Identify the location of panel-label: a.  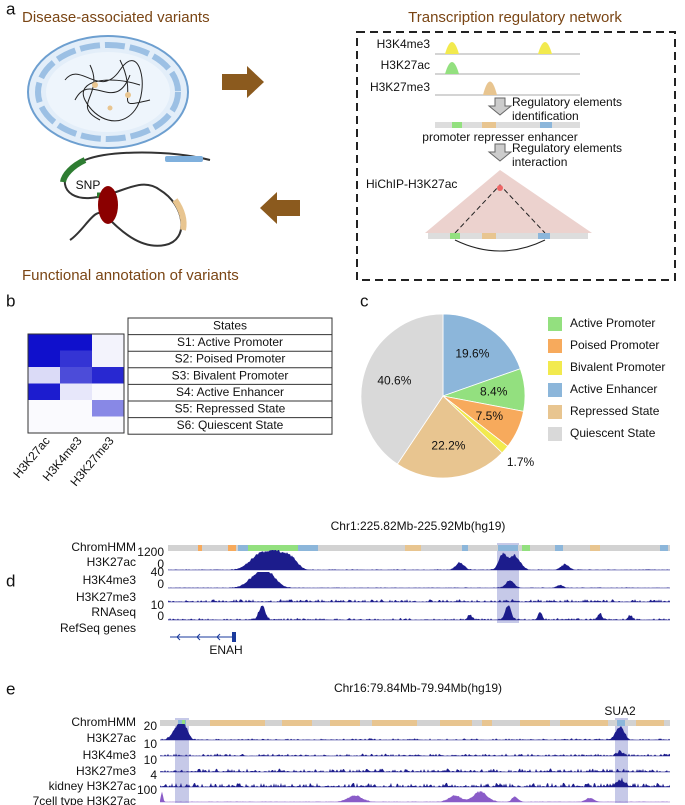
(11, 9).